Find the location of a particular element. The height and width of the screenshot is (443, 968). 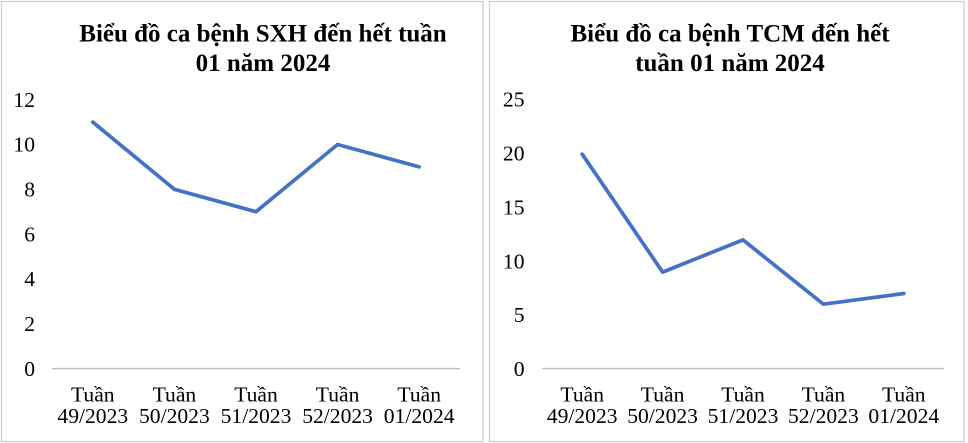

svg-text: 12 is located at coordinates (24, 100).